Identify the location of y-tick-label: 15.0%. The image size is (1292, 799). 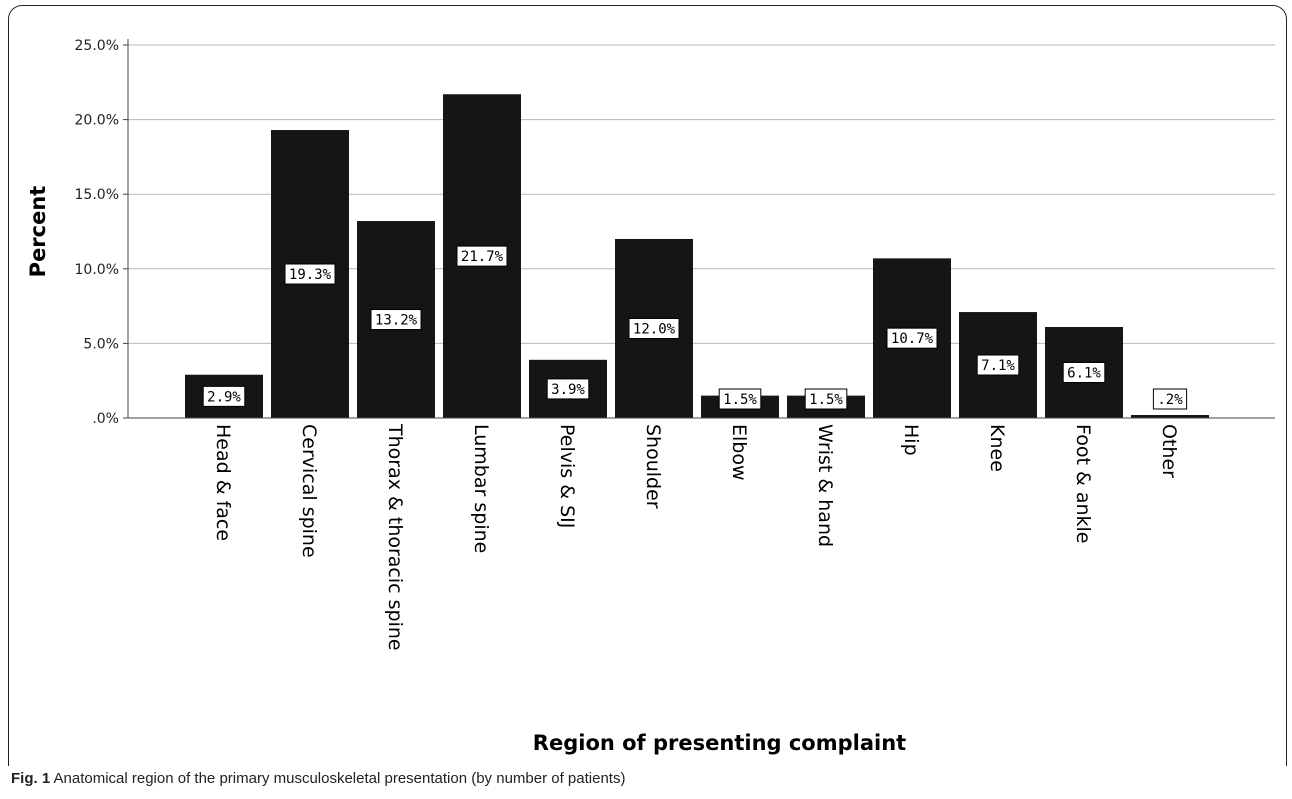
(97, 195).